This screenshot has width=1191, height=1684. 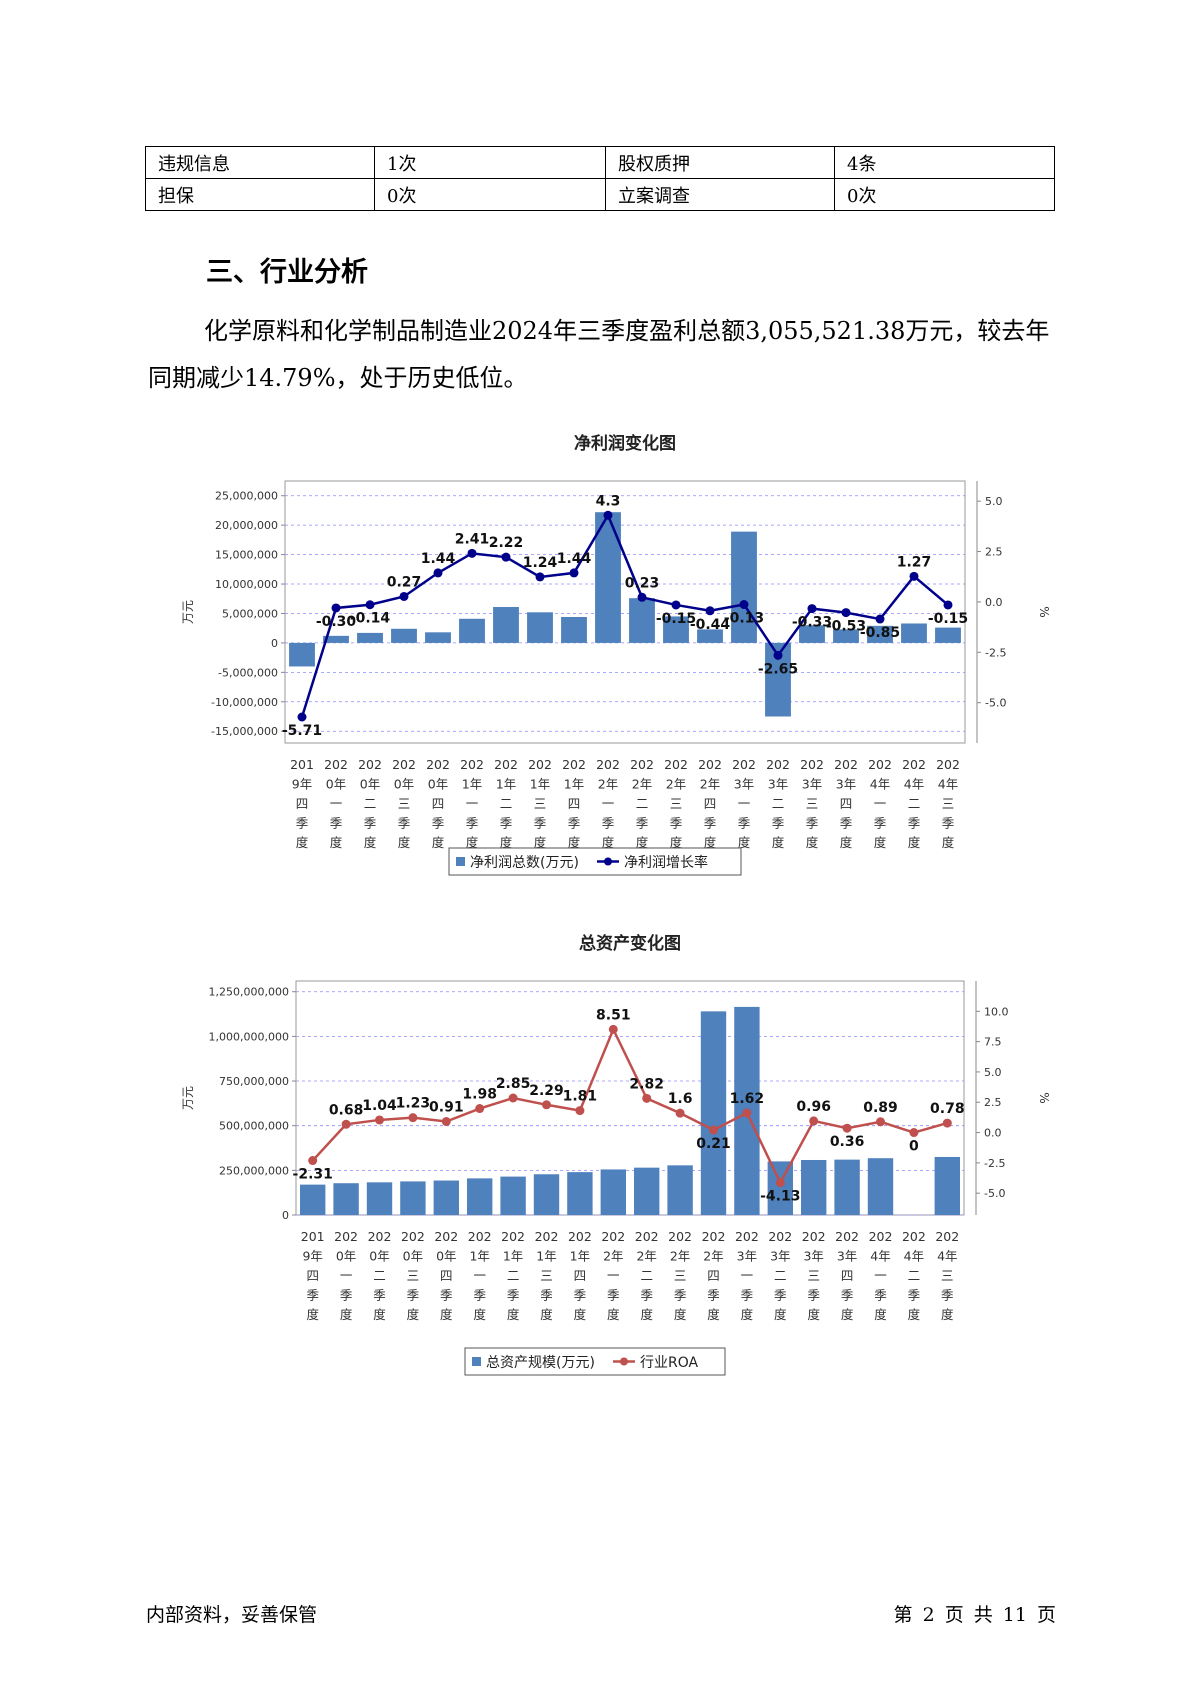 What do you see at coordinates (472, 539) in the screenshot?
I see `data-label: 2.41` at bounding box center [472, 539].